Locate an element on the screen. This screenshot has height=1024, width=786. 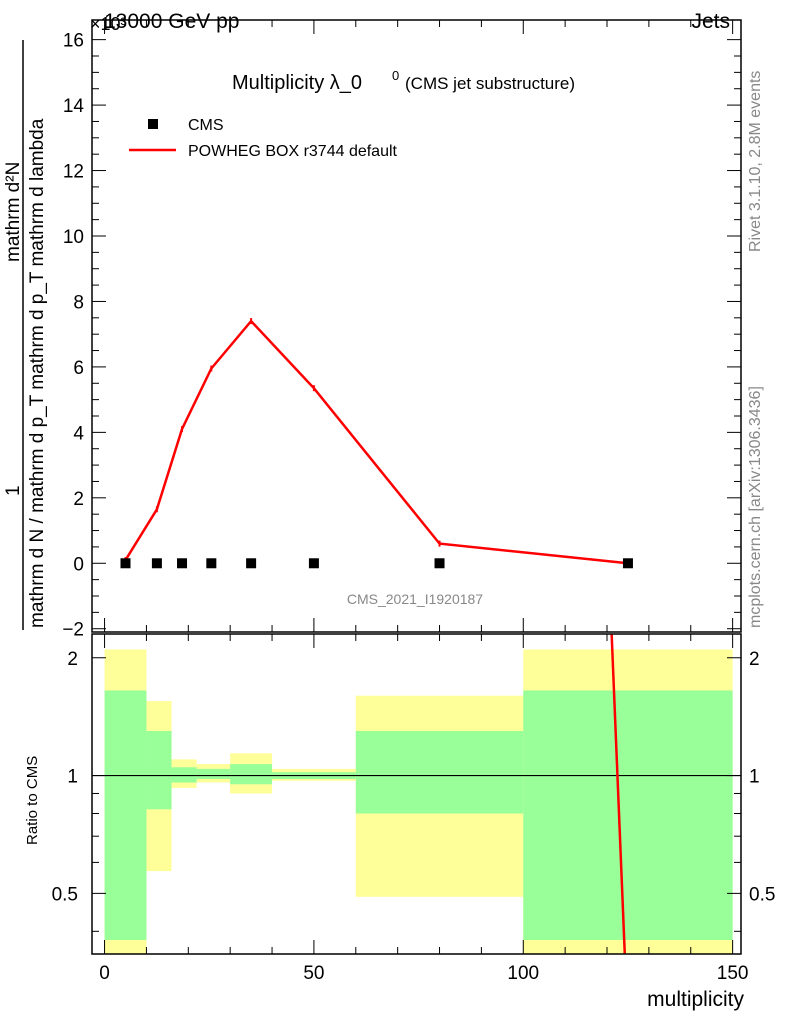
y-tick-label: −2 is located at coordinates (73, 630).